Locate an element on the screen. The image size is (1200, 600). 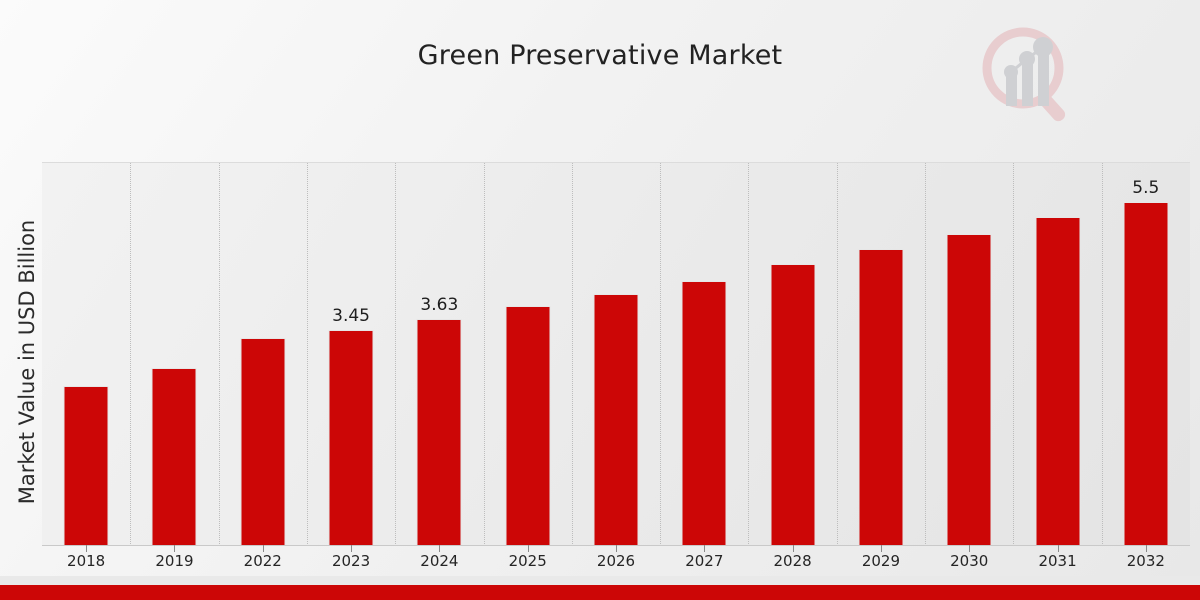
x-axis-tick-label: 2025 is located at coordinates (527, 561).